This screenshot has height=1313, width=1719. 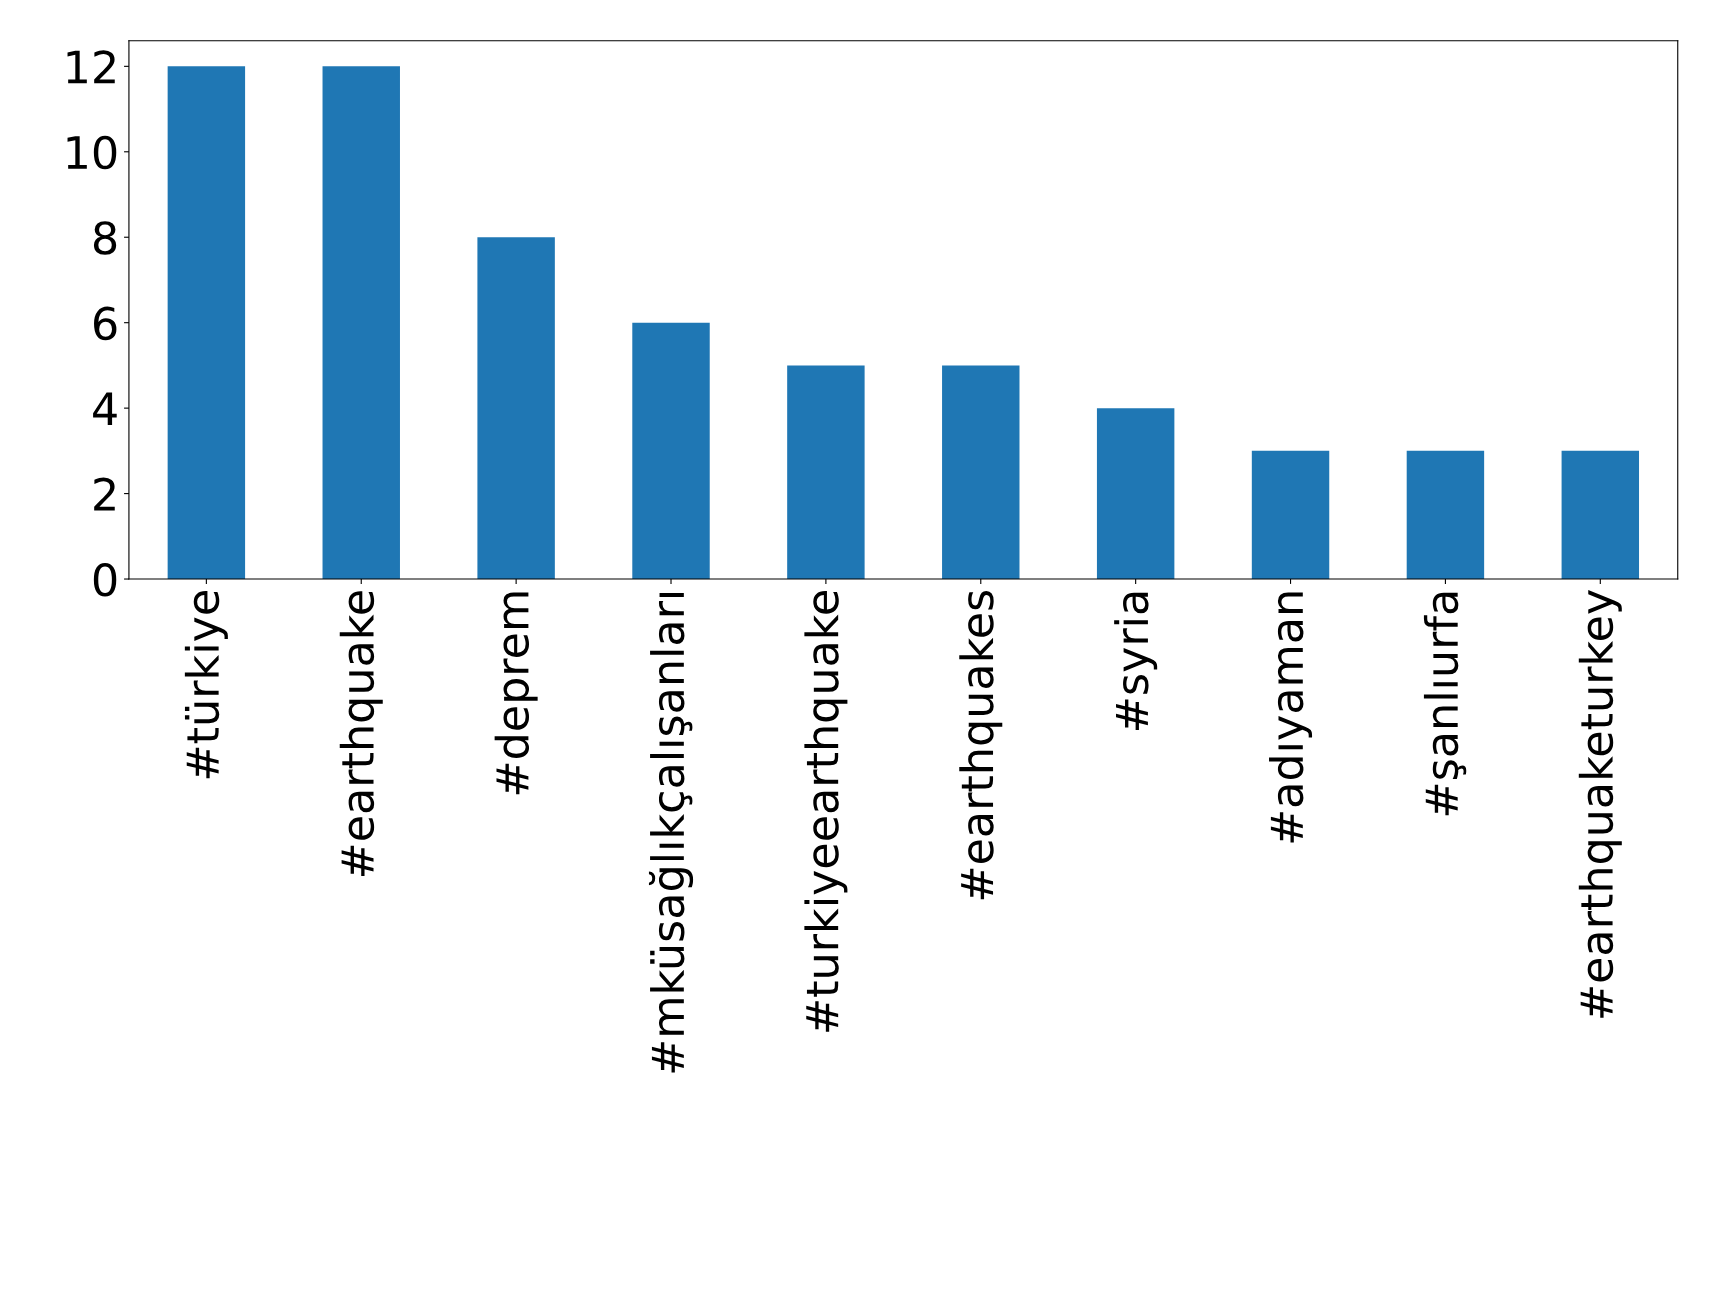 What do you see at coordinates (671, 832) in the screenshot?
I see `x-tick-label: #mküsağlıkçalışanları` at bounding box center [671, 832].